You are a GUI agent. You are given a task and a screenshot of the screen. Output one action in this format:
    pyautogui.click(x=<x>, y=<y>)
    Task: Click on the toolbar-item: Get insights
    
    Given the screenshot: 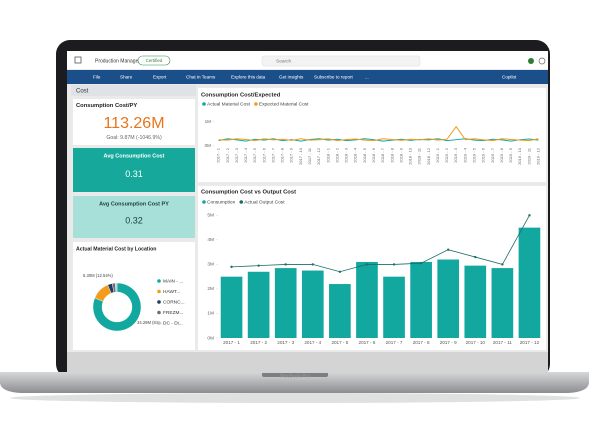 What is the action you would take?
    pyautogui.click(x=291, y=77)
    